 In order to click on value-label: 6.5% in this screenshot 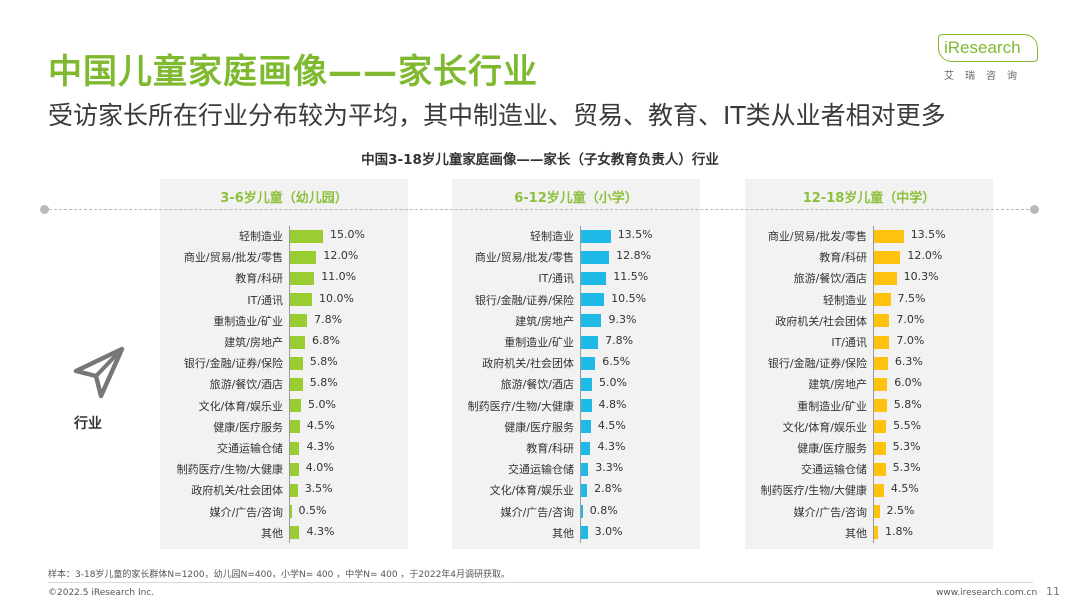, I will do `click(616, 362)`.